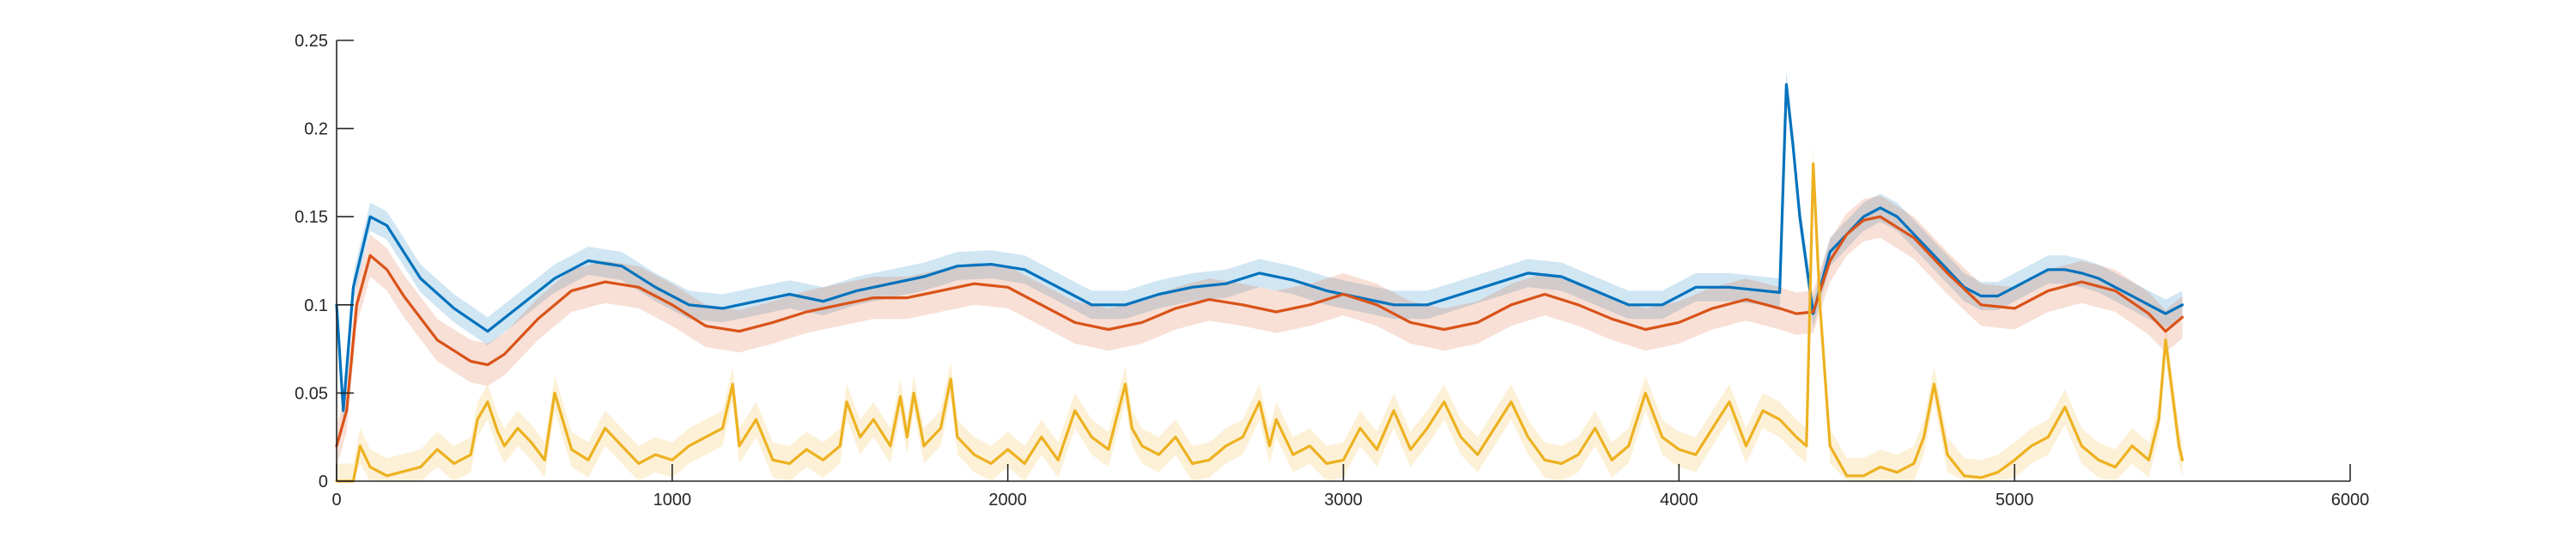  Describe the element at coordinates (1343, 500) in the screenshot. I see `x-tick-label: 3000` at that location.